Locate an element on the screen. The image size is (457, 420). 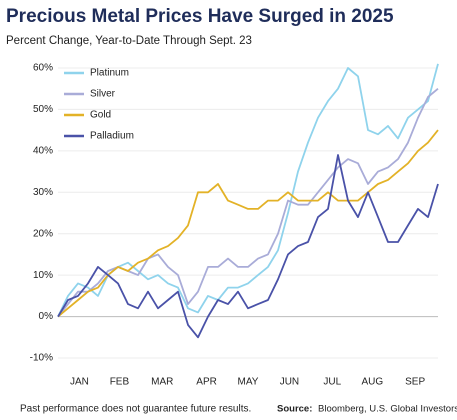
y-tick-label: 20% is located at coordinates (43, 233).